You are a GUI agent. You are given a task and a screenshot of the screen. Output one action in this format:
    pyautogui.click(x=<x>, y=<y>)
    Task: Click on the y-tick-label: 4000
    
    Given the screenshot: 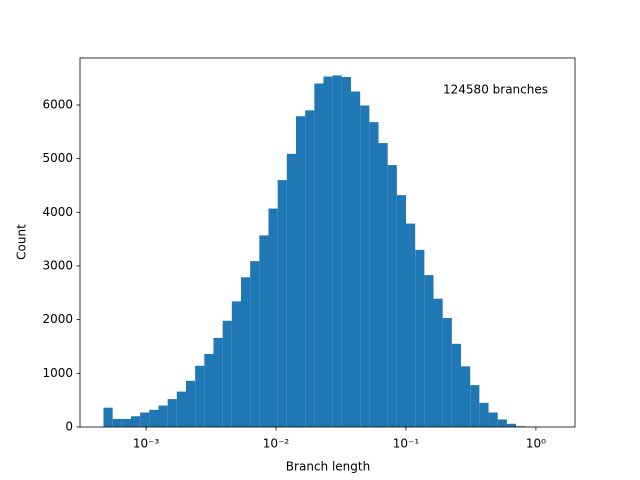 What is the action you would take?
    pyautogui.click(x=57, y=212)
    